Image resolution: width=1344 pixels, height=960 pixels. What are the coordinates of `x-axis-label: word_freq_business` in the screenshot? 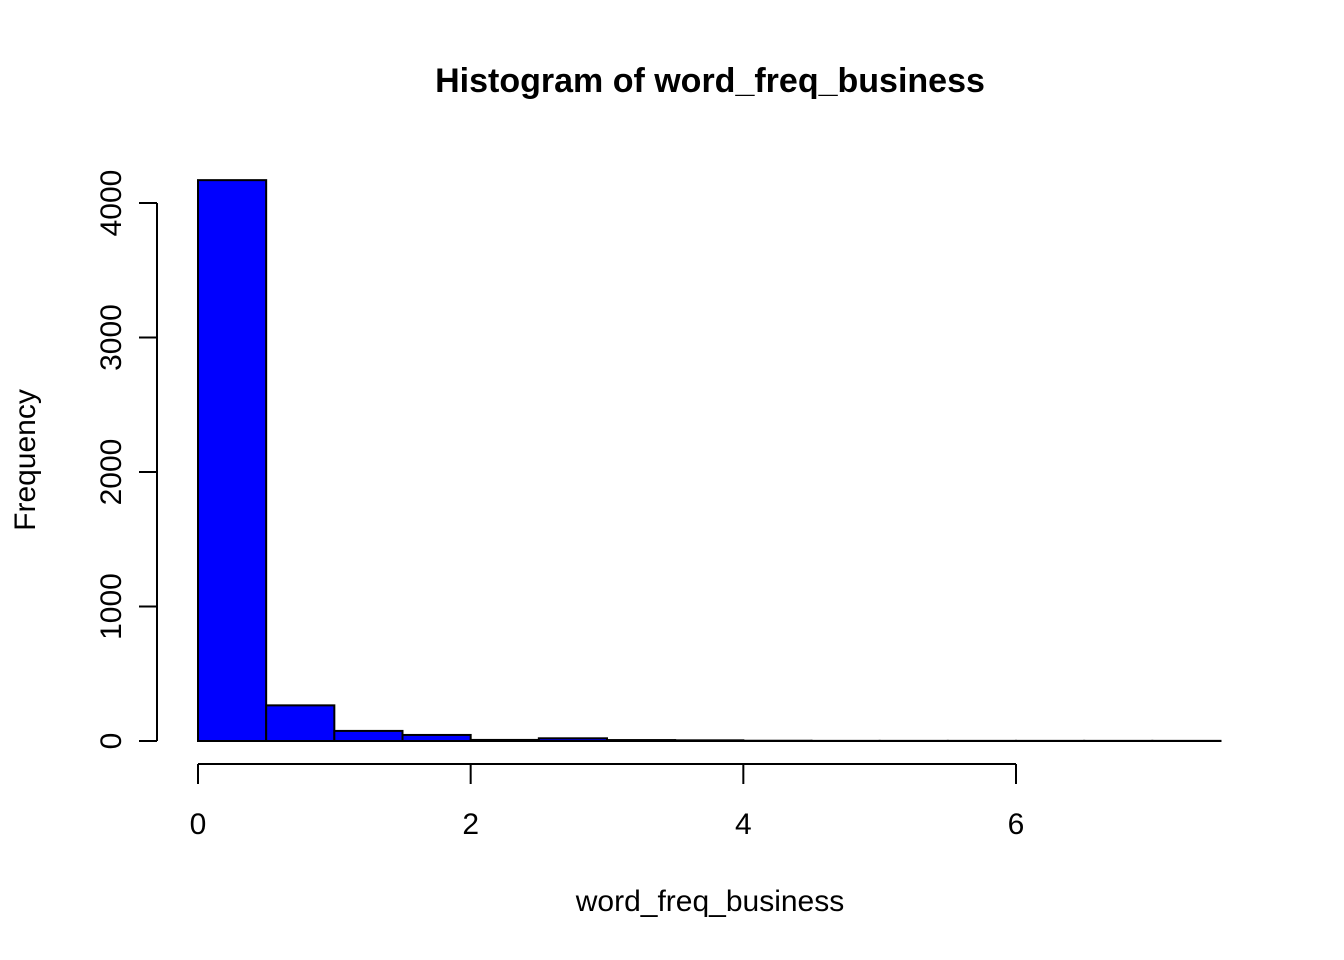 It's located at (710, 901).